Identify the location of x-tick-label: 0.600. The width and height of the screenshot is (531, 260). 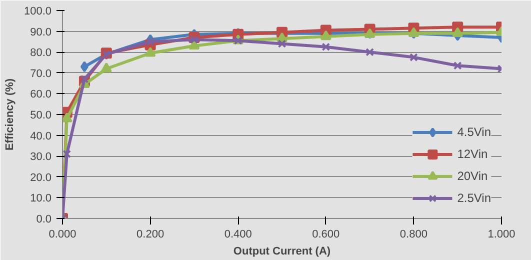
(326, 234).